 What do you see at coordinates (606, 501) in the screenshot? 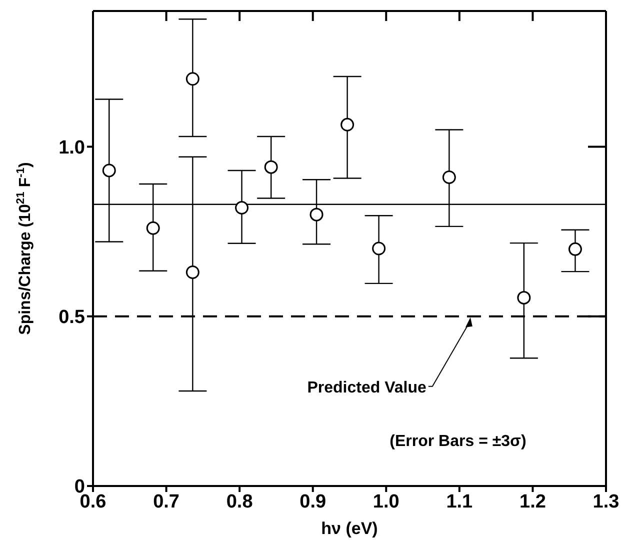
I see `x-tick-label: 1.3` at bounding box center [606, 501].